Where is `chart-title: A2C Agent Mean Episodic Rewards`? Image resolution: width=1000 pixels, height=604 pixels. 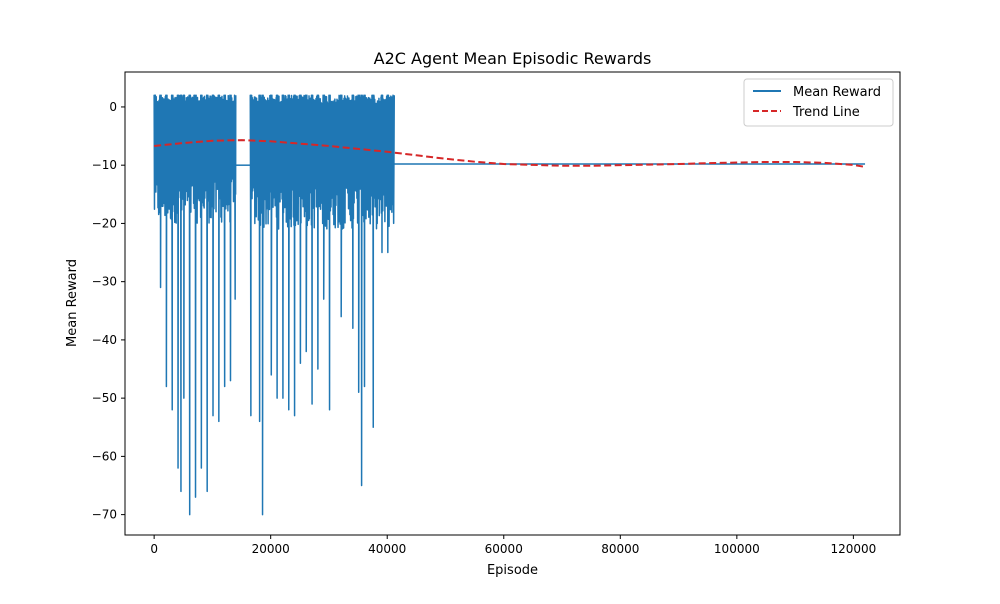
chart-title: A2C Agent Mean Episodic Rewards is located at coordinates (513, 58).